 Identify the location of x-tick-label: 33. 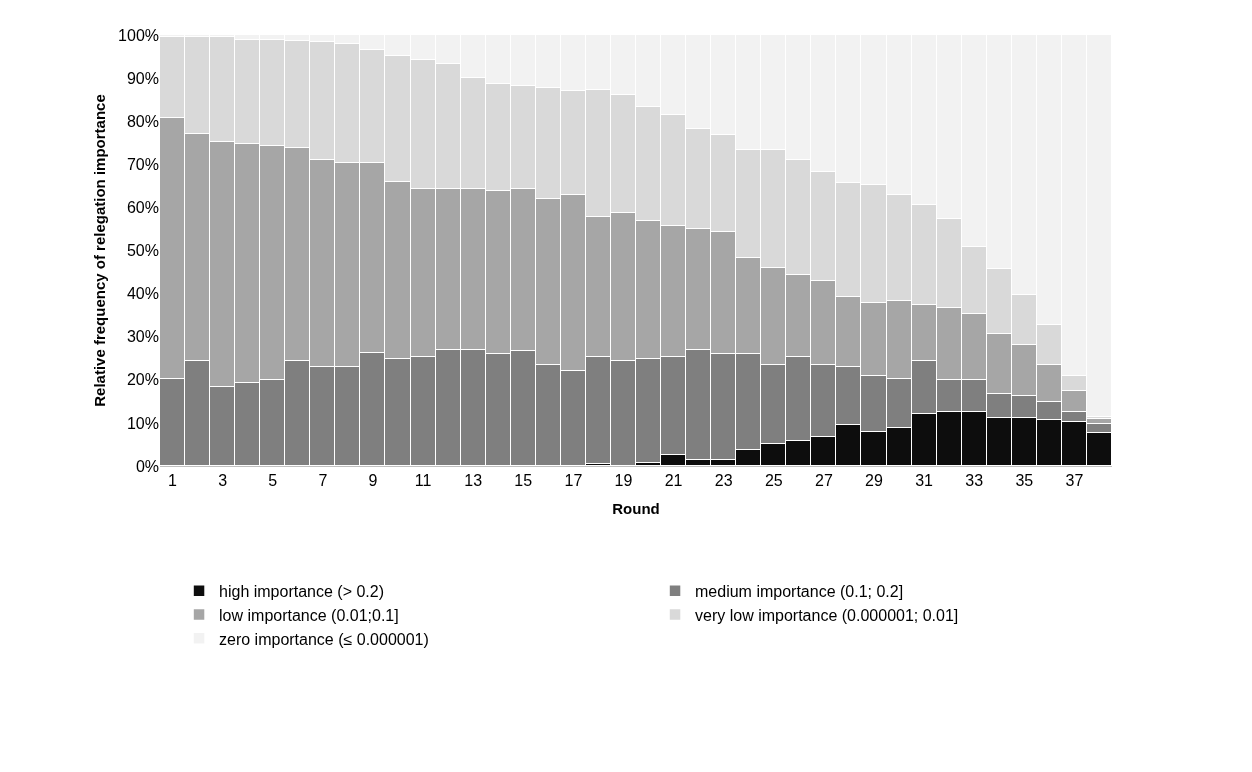
(974, 481).